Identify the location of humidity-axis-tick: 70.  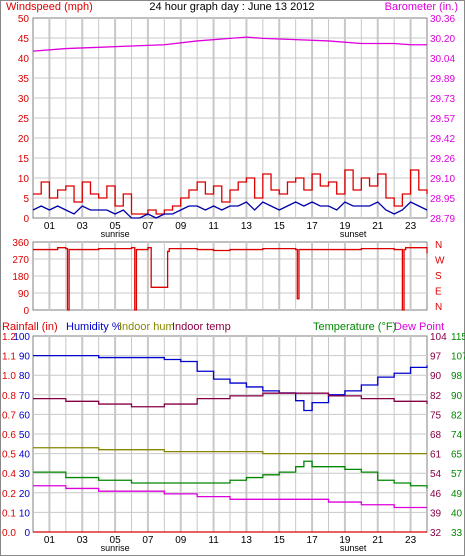
(25, 396).